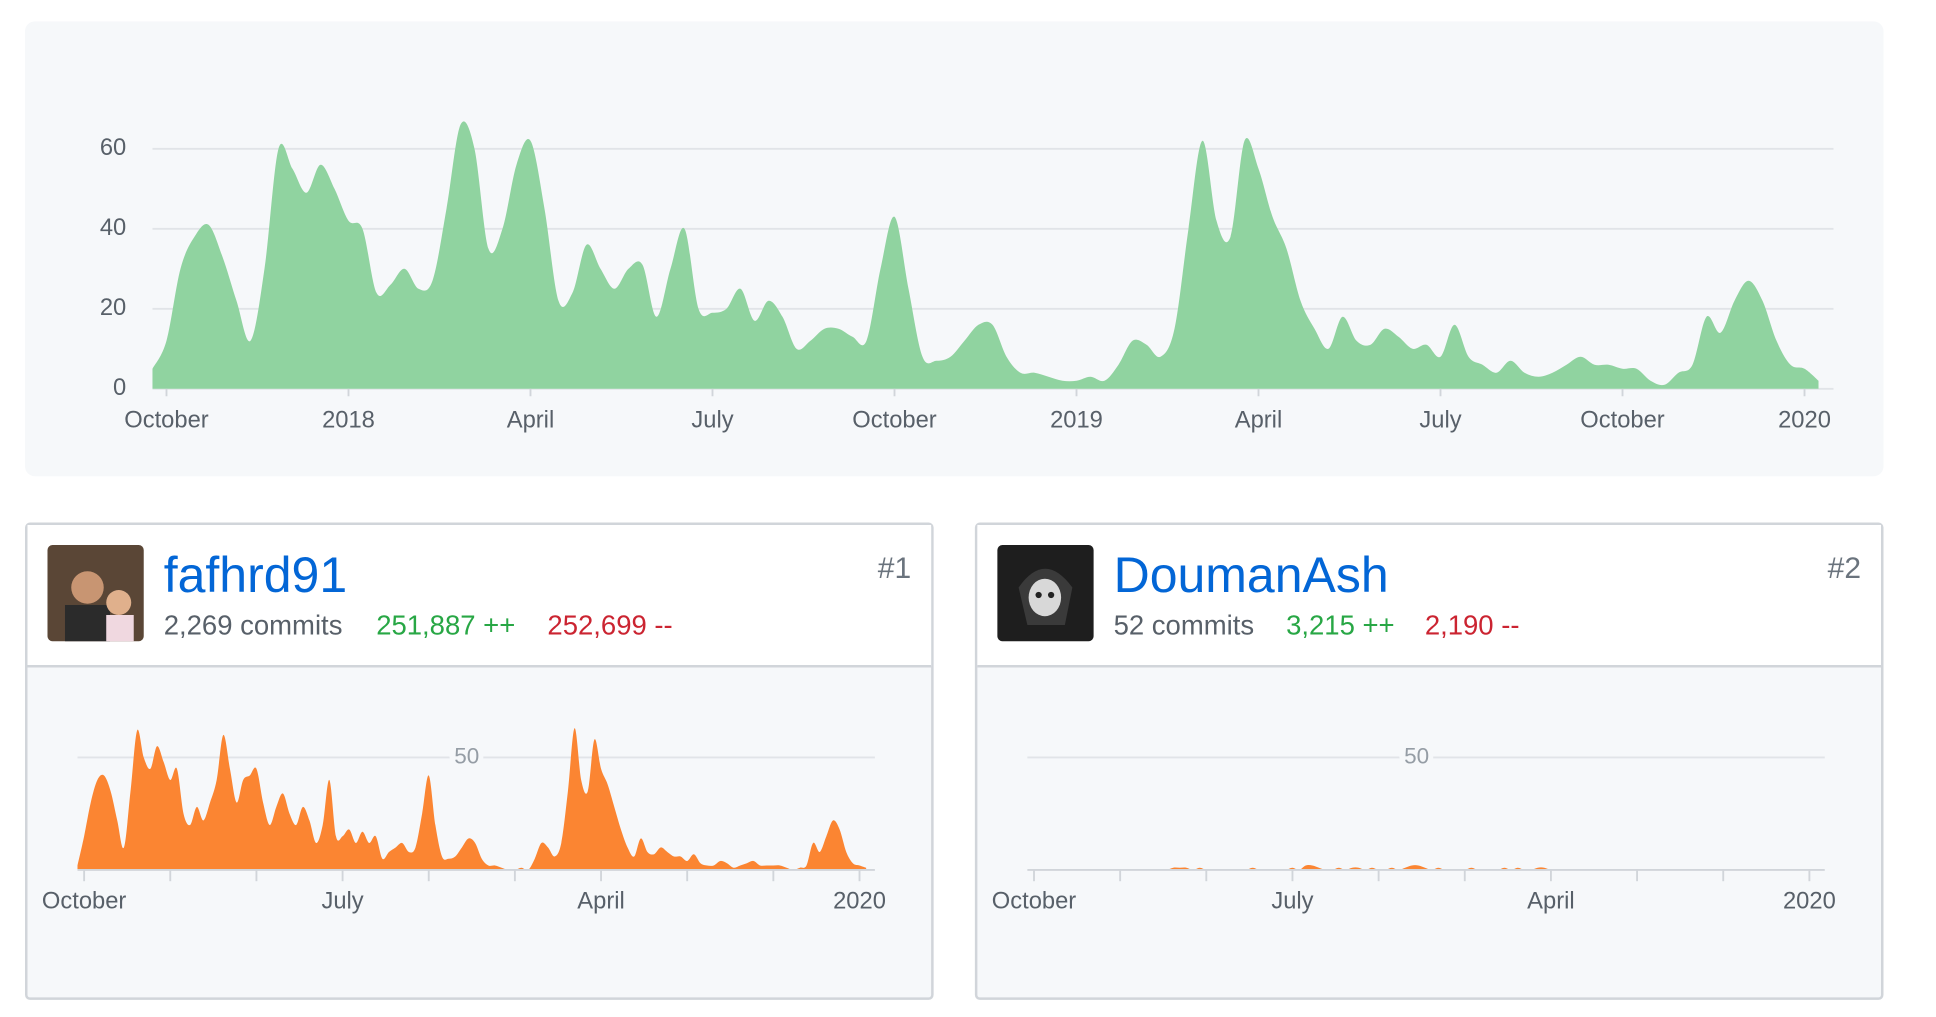 Image resolution: width=1936 pixels, height=1017 pixels. Describe the element at coordinates (113, 308) in the screenshot. I see `y-tick-label: 20` at that location.